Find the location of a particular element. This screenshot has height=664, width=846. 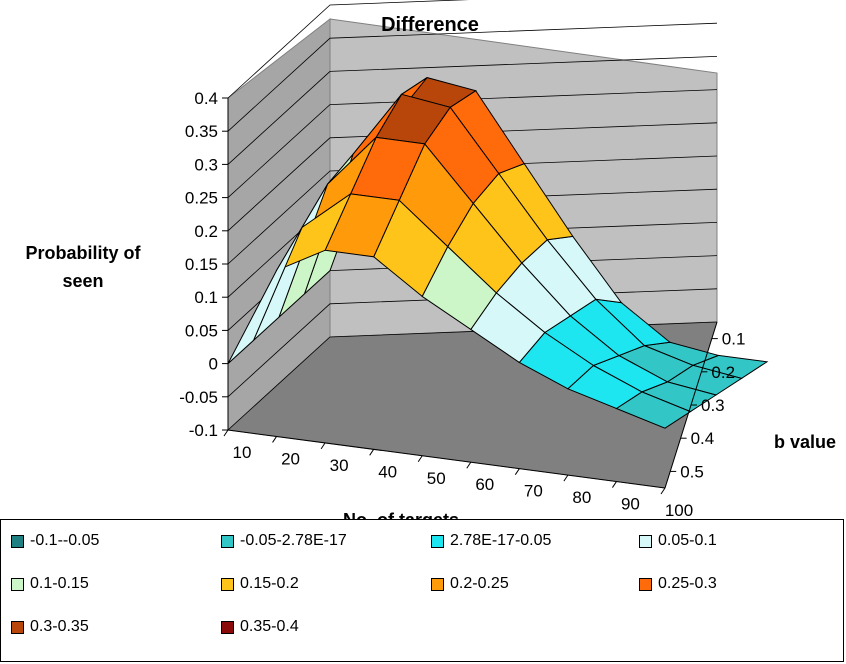

x-tick-label: 80 is located at coordinates (581, 497).